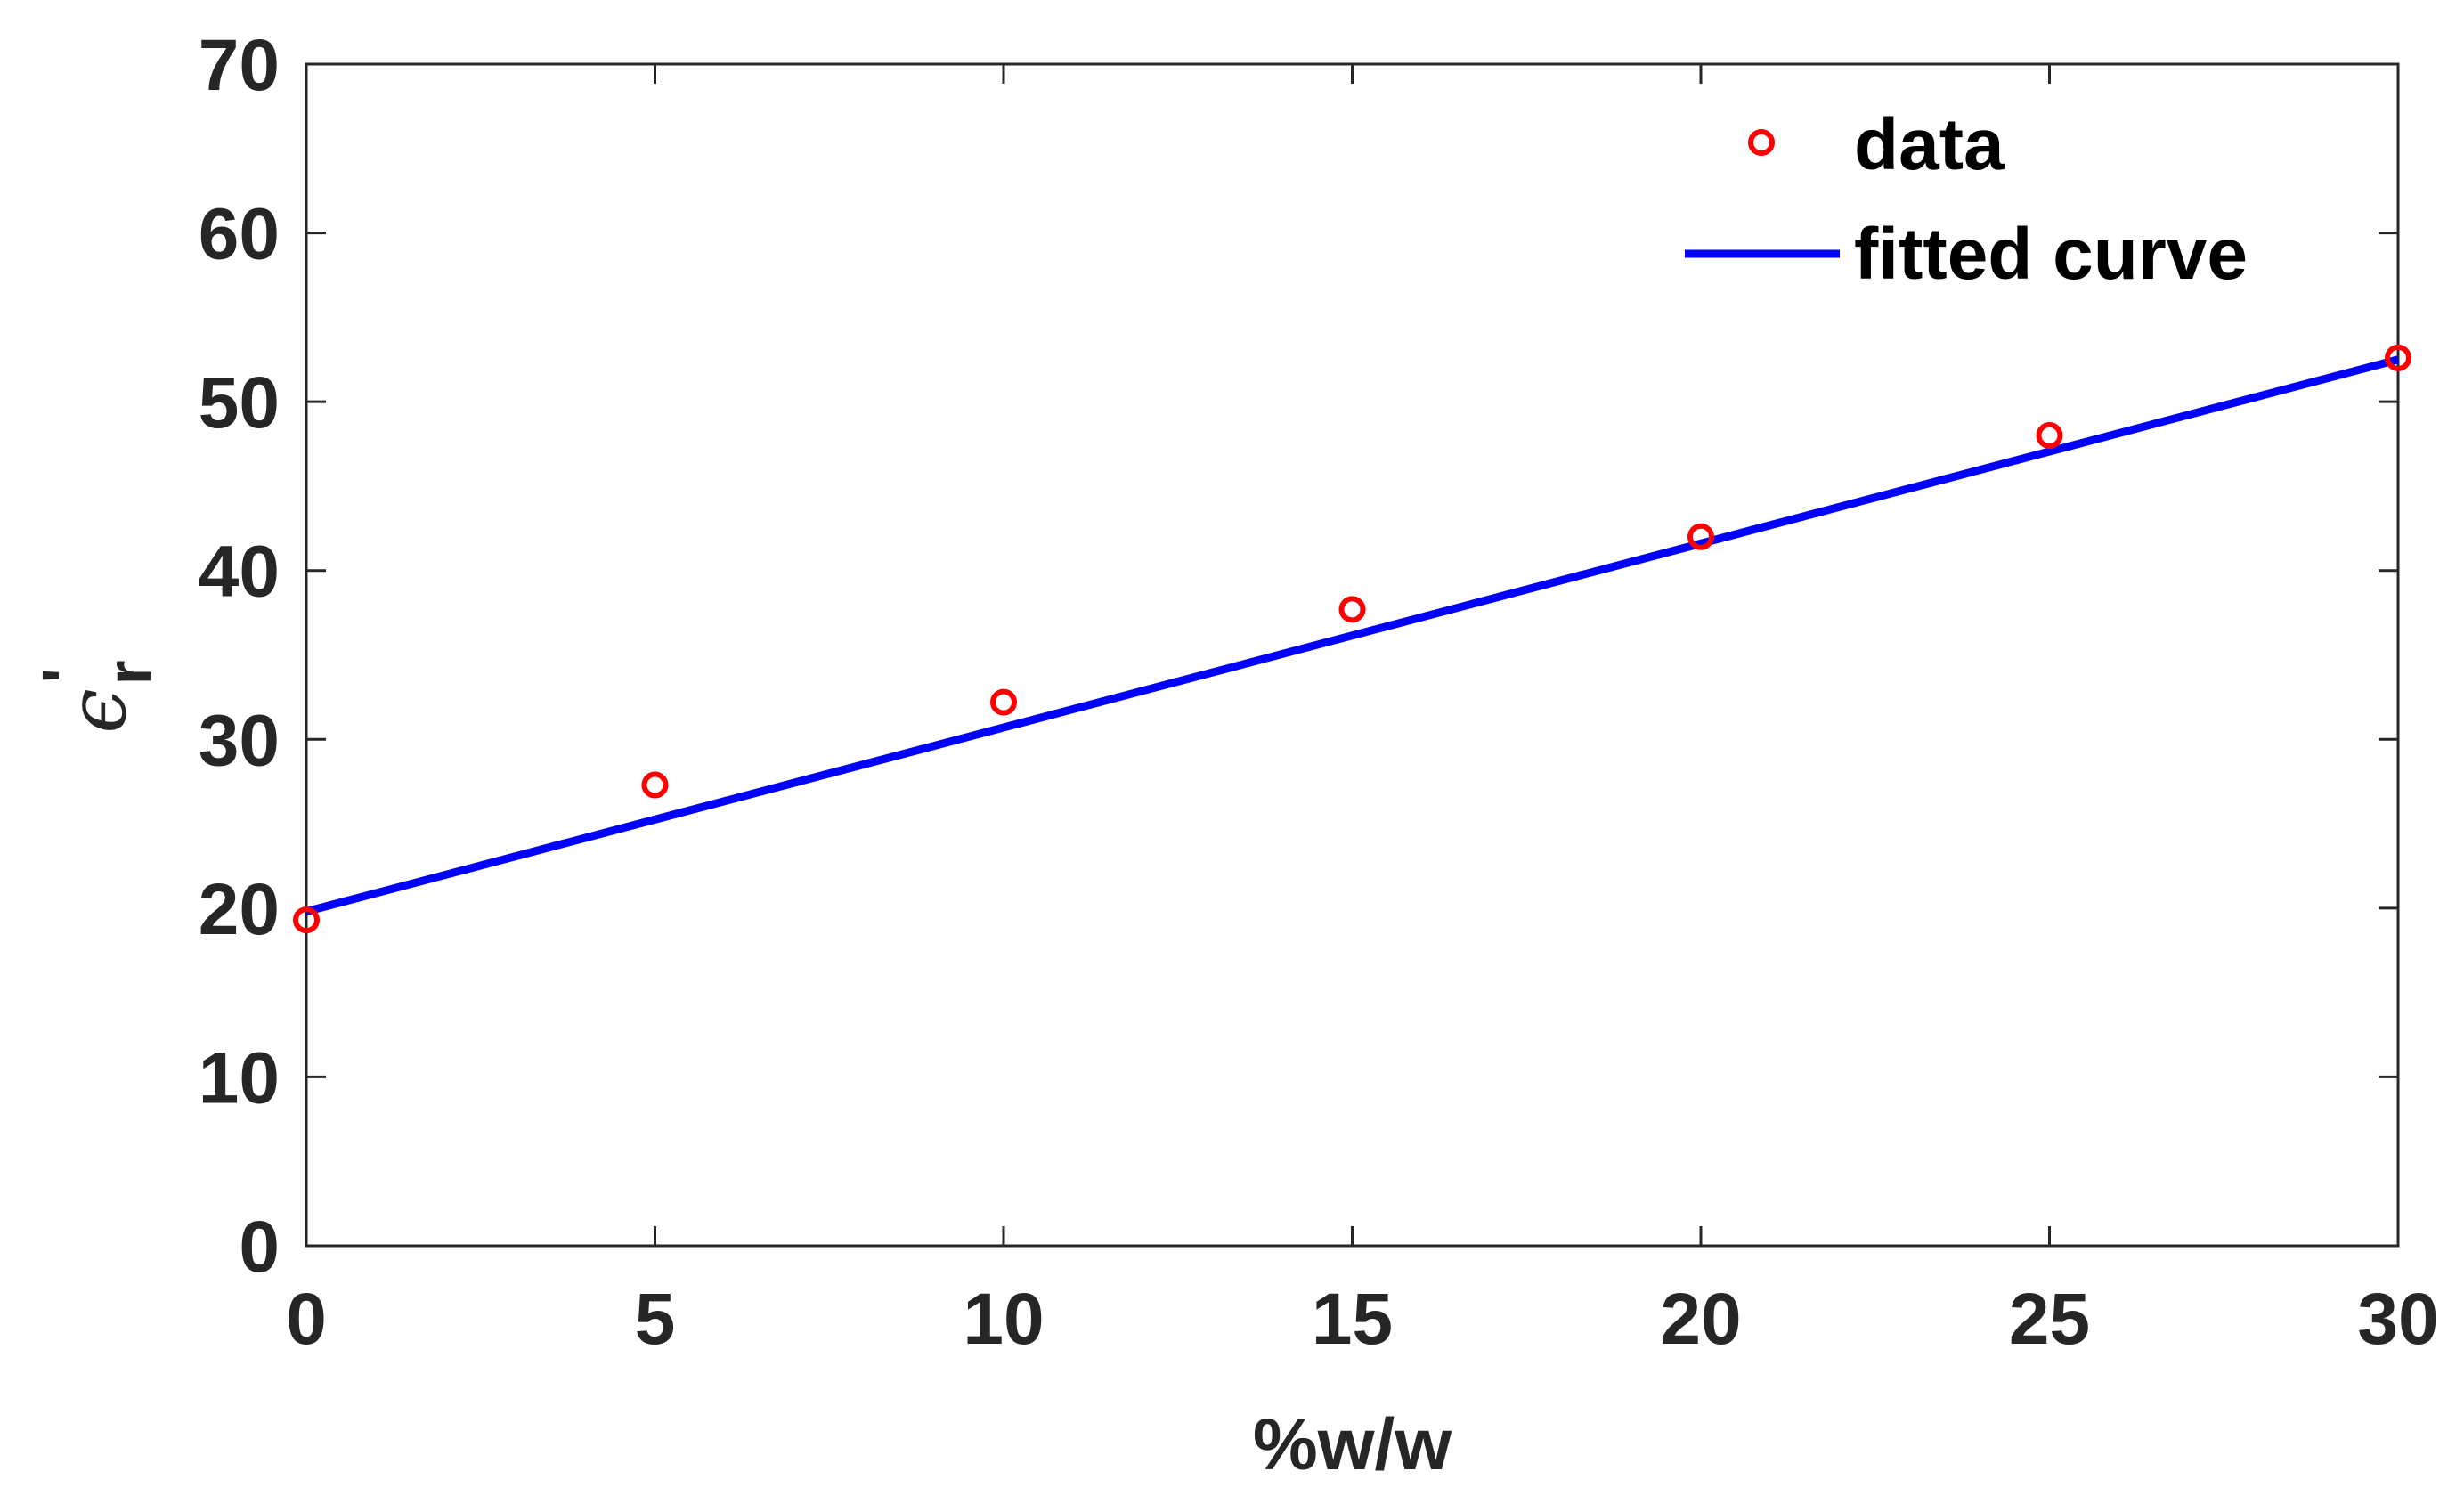  I want to click on y-tick-label: 60, so click(240, 235).